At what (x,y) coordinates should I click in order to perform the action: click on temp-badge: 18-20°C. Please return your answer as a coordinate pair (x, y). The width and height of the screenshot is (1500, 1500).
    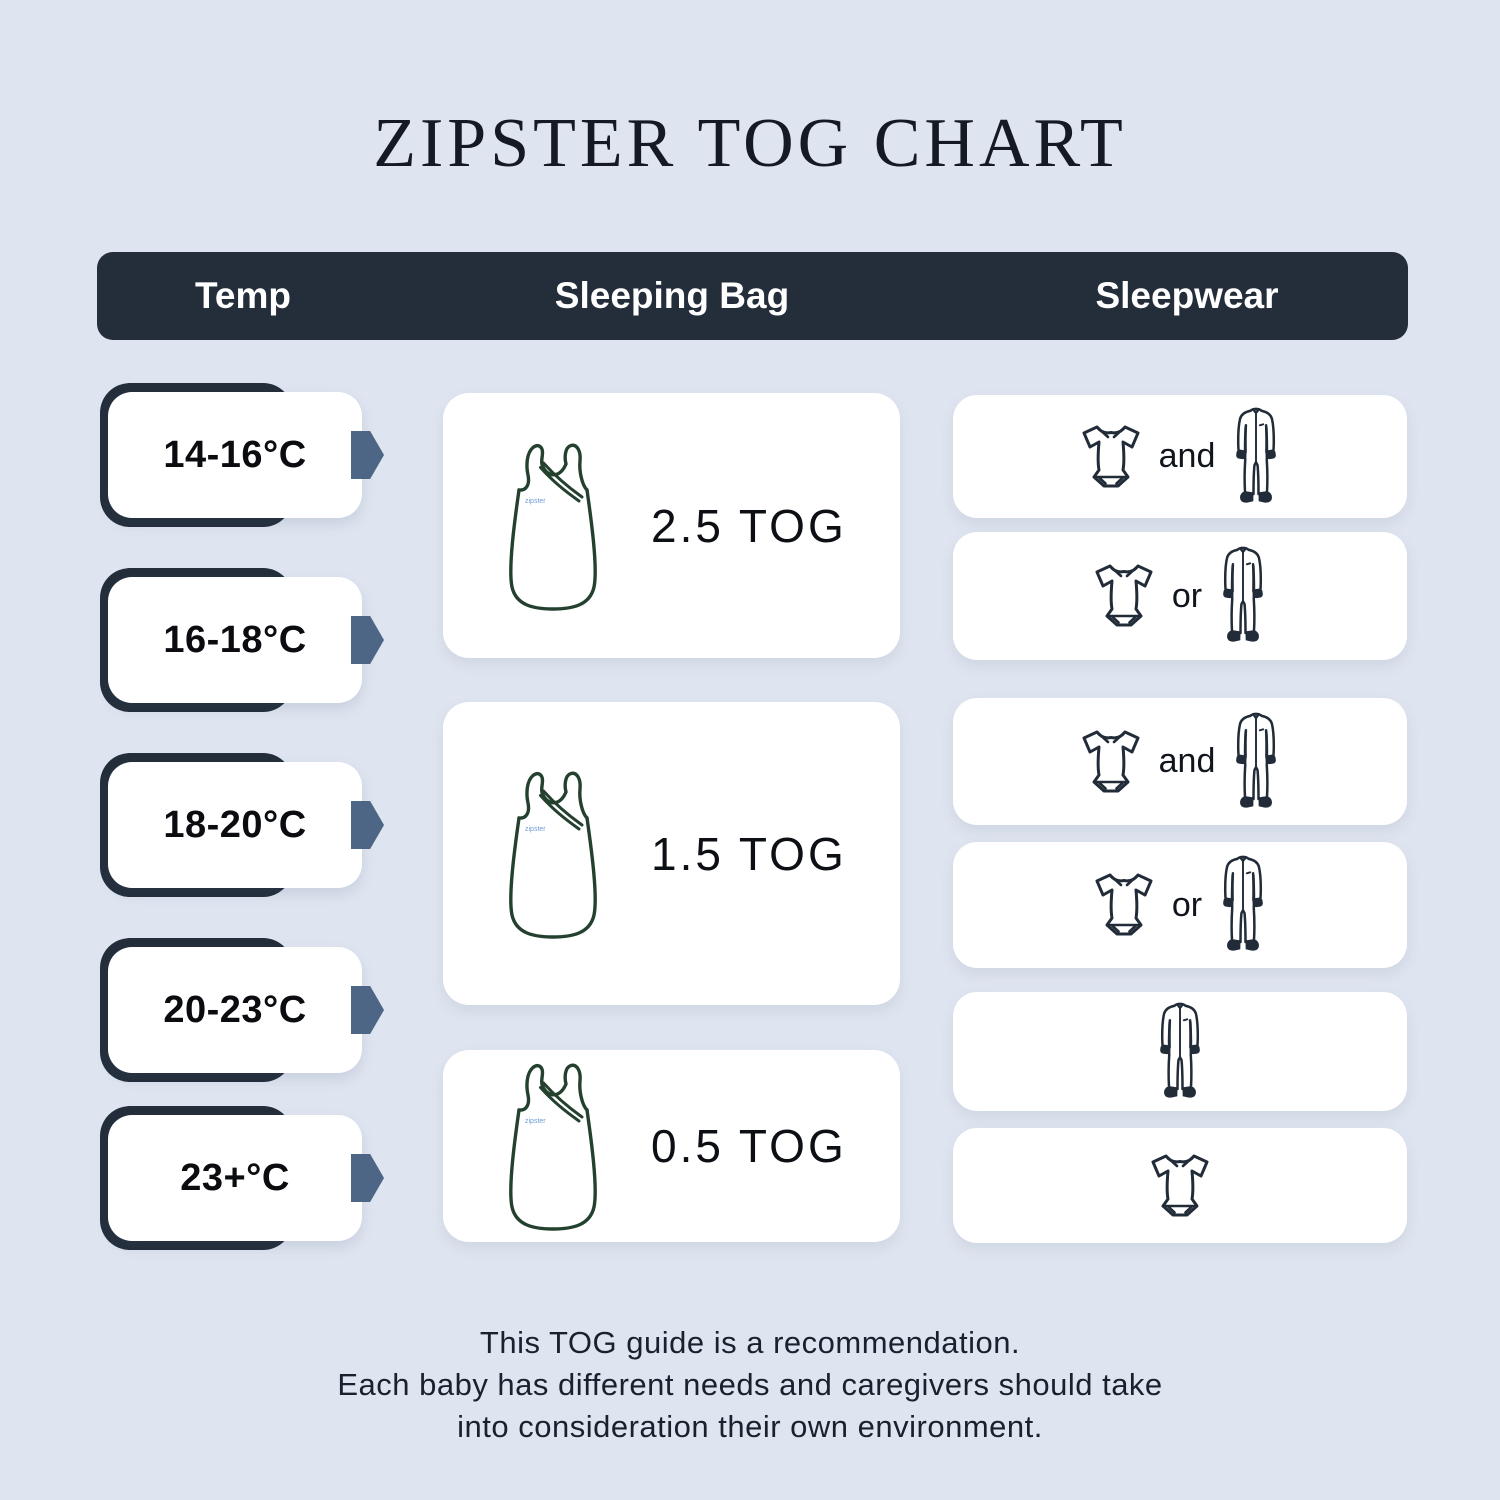
    Looking at the image, I should click on (250, 825).